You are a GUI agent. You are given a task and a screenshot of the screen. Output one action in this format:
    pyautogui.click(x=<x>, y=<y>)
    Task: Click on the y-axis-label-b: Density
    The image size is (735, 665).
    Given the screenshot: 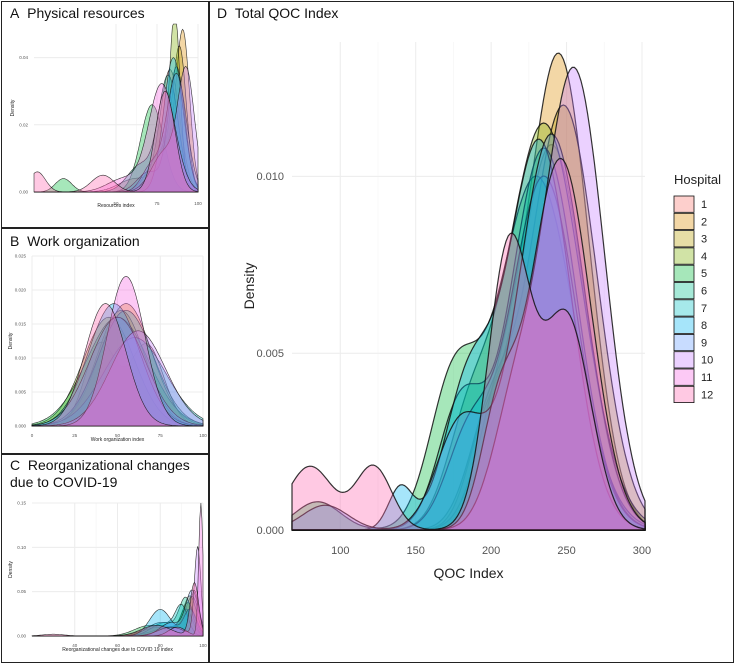 What is the action you would take?
    pyautogui.click(x=11, y=340)
    